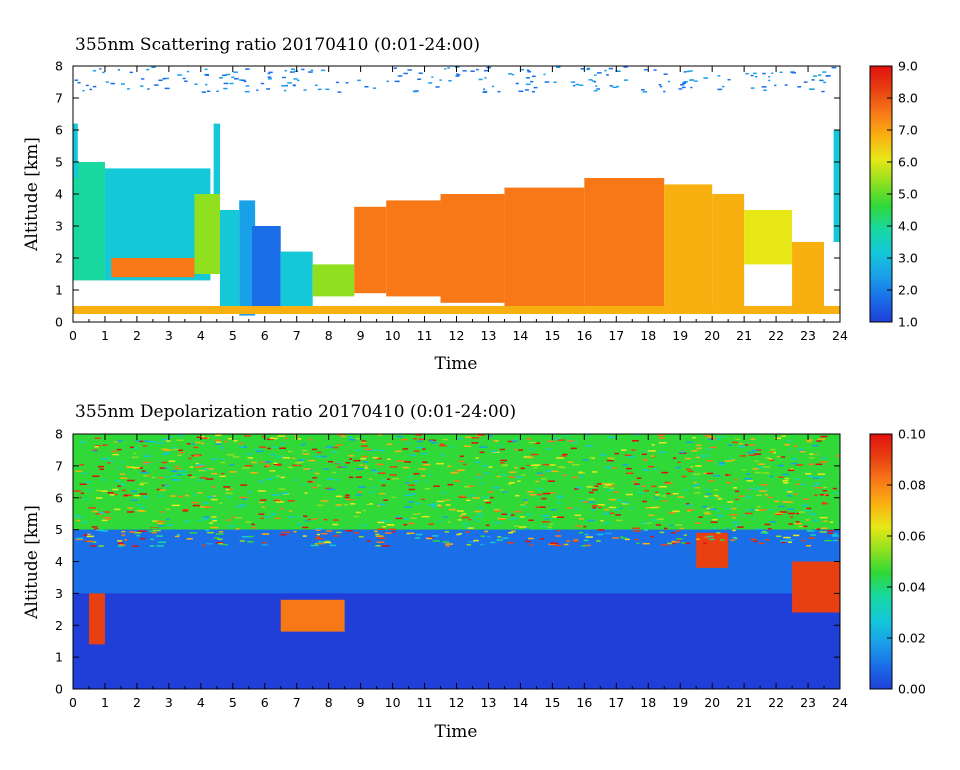  Describe the element at coordinates (201, 702) in the screenshot. I see `x-tick-label: 4` at that location.